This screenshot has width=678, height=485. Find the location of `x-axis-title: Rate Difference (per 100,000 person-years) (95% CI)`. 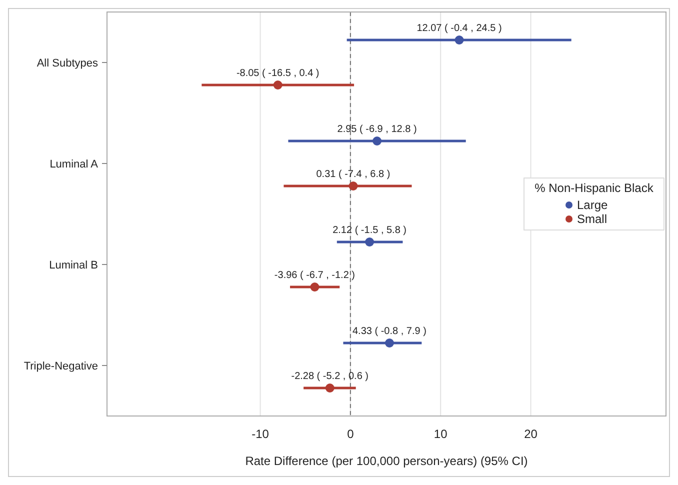

x-axis-title: Rate Difference (per 100,000 person-years) (95% CI) is located at coordinates (386, 461).